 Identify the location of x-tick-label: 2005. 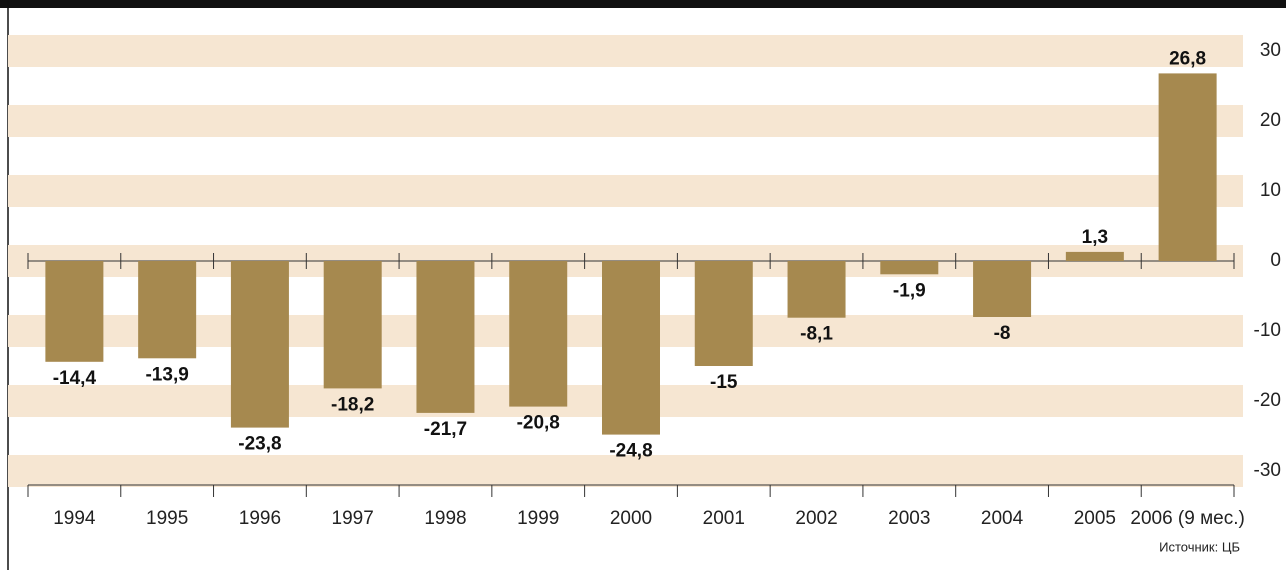
(1095, 518).